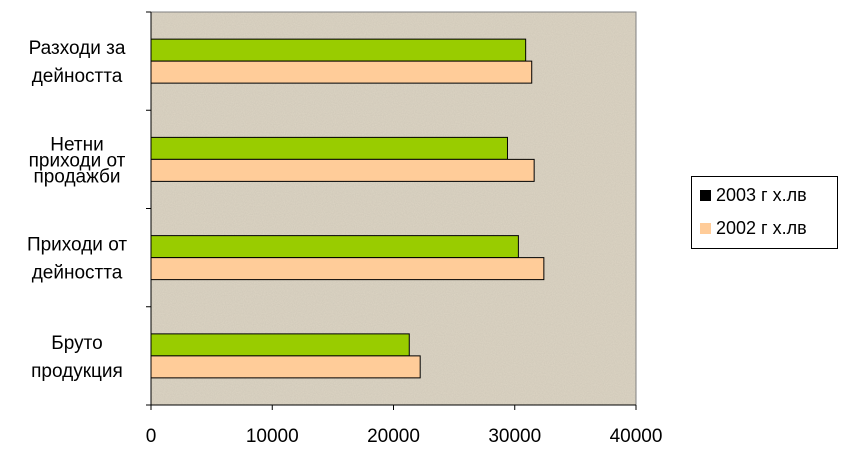 This screenshot has width=842, height=450. What do you see at coordinates (764, 212) in the screenshot?
I see `legend: 2003 г х.лв 2002 г х.лв` at bounding box center [764, 212].